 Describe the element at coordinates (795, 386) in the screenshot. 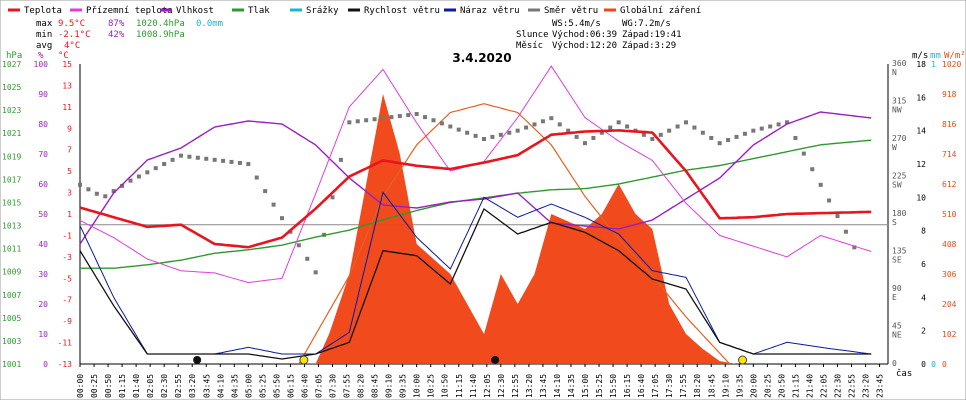

I see `time-label-51: 21:15` at that location.